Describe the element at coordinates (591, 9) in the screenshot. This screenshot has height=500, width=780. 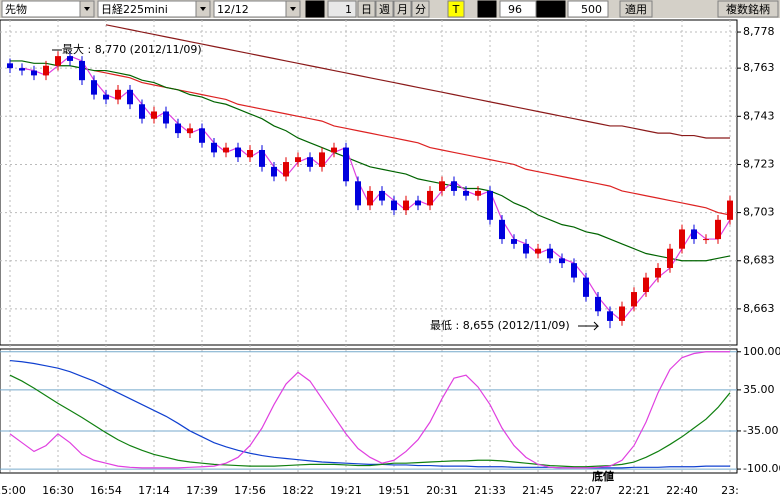
I see `bars-input: 500` at that location.